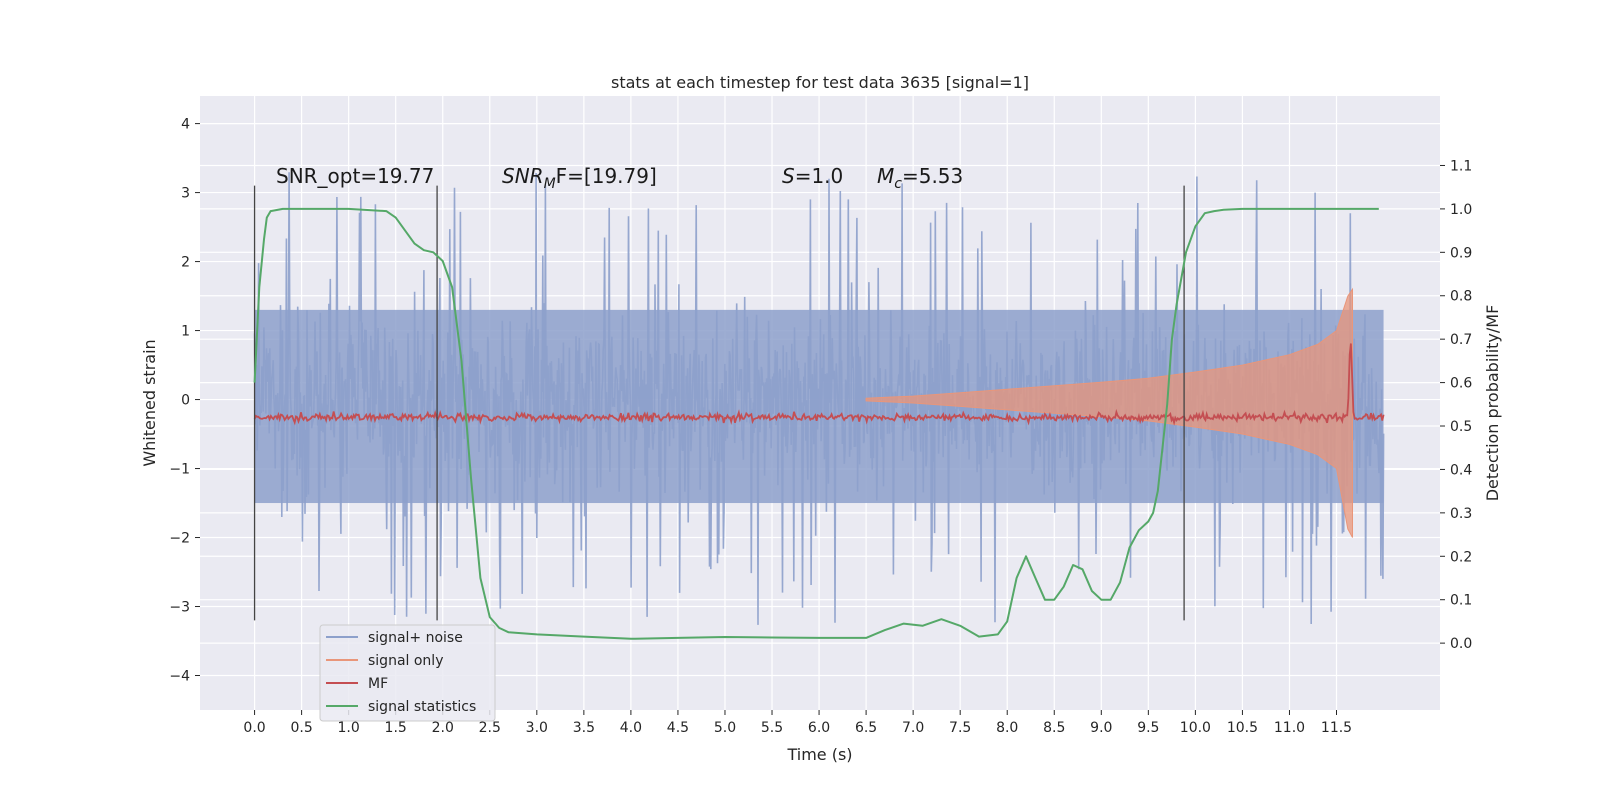  Describe the element at coordinates (1461, 557) in the screenshot. I see `y2-tick-label: 0.2` at that location.